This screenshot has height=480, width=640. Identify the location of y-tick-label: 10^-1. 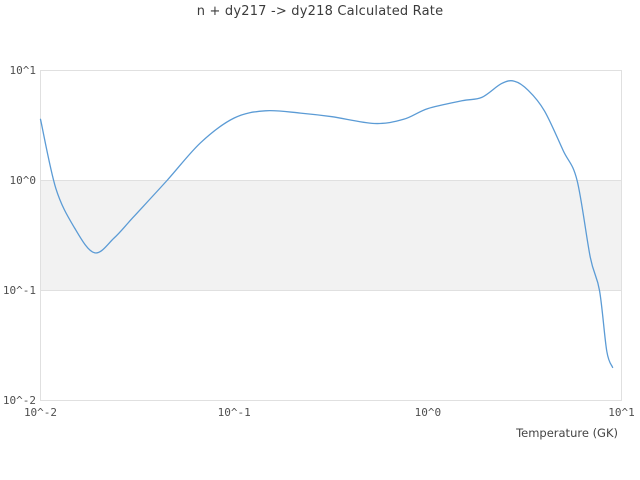
(19, 290).